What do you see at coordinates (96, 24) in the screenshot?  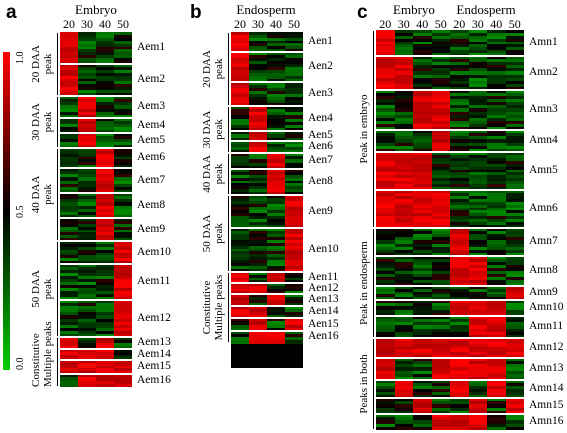 I see `panel-a-column-headers: 20 30 40 50` at bounding box center [96, 24].